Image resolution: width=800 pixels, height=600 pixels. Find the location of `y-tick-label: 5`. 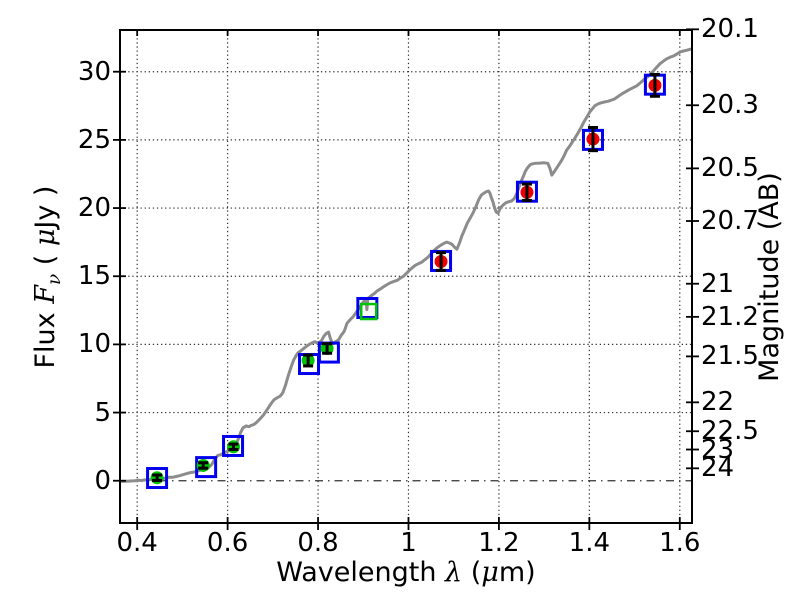

y-tick-label: 5 is located at coordinates (102, 412).